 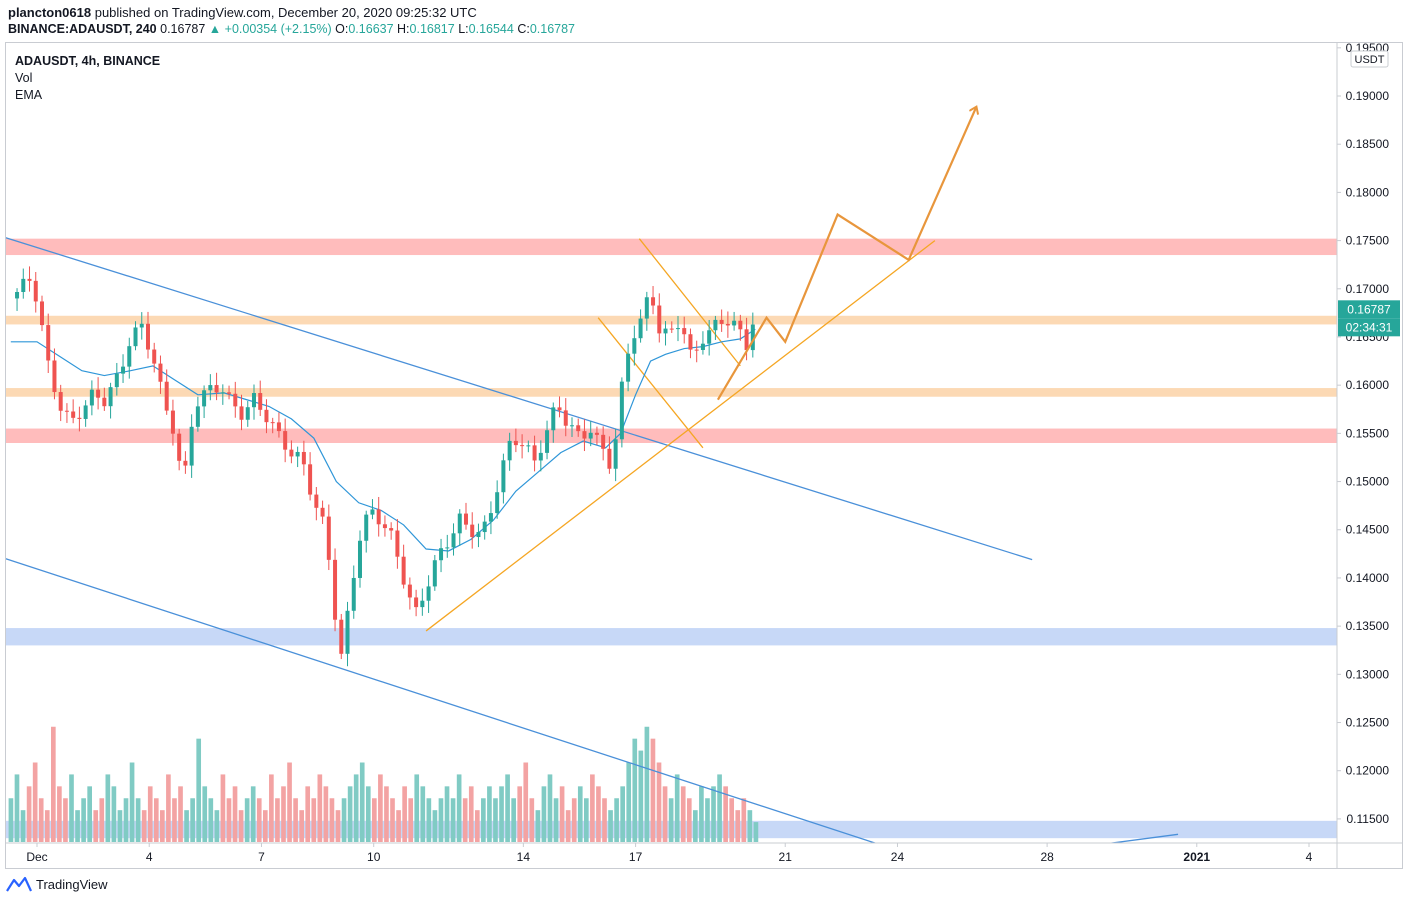 What do you see at coordinates (689, 302) in the screenshot?
I see `flag-upper-line` at bounding box center [689, 302].